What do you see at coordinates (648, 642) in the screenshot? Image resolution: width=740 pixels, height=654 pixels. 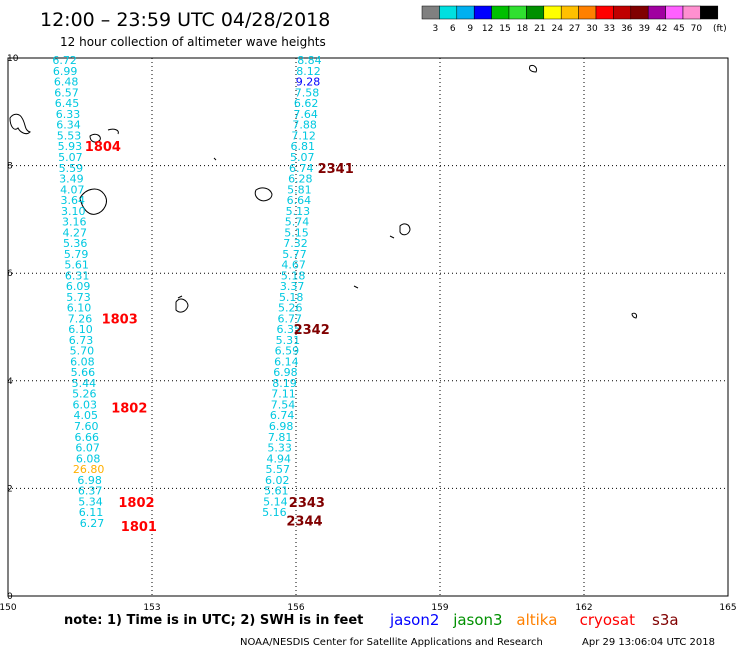 I see `footer-timestamp: Apr 29 13:06:04 UTC 2018` at bounding box center [648, 642].